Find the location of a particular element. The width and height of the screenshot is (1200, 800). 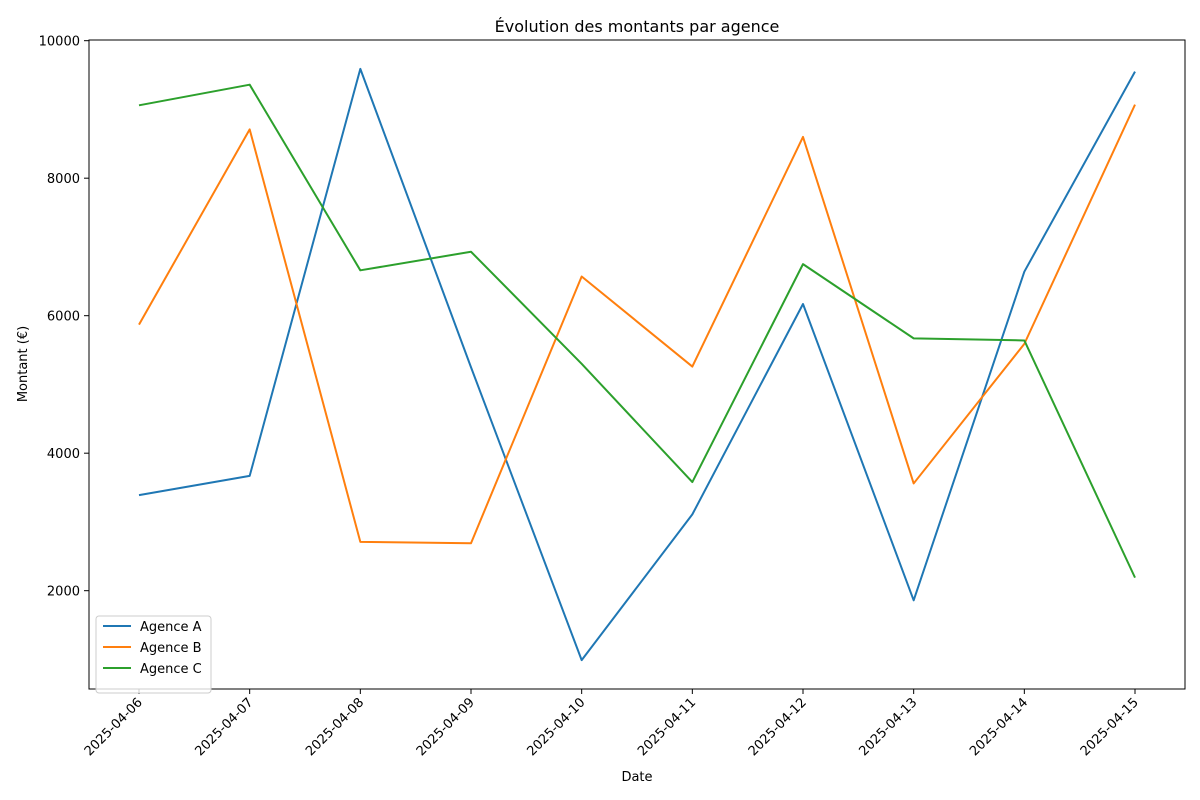

legend: Agence A Agence B Agence C is located at coordinates (153, 654).